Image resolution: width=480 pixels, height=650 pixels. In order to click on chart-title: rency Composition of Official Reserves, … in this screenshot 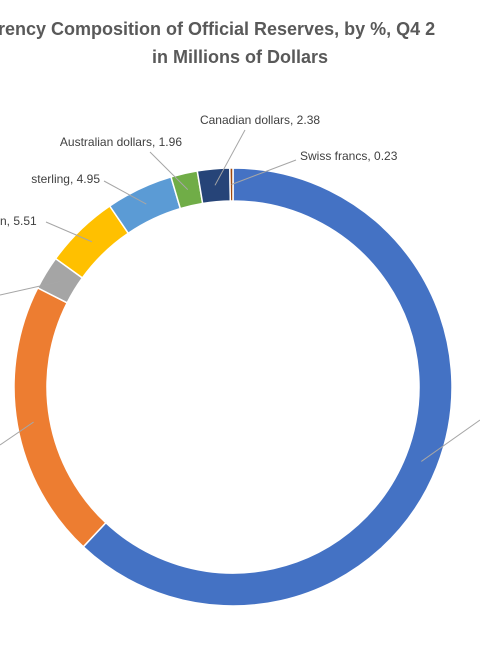, I will do `click(217, 29)`.